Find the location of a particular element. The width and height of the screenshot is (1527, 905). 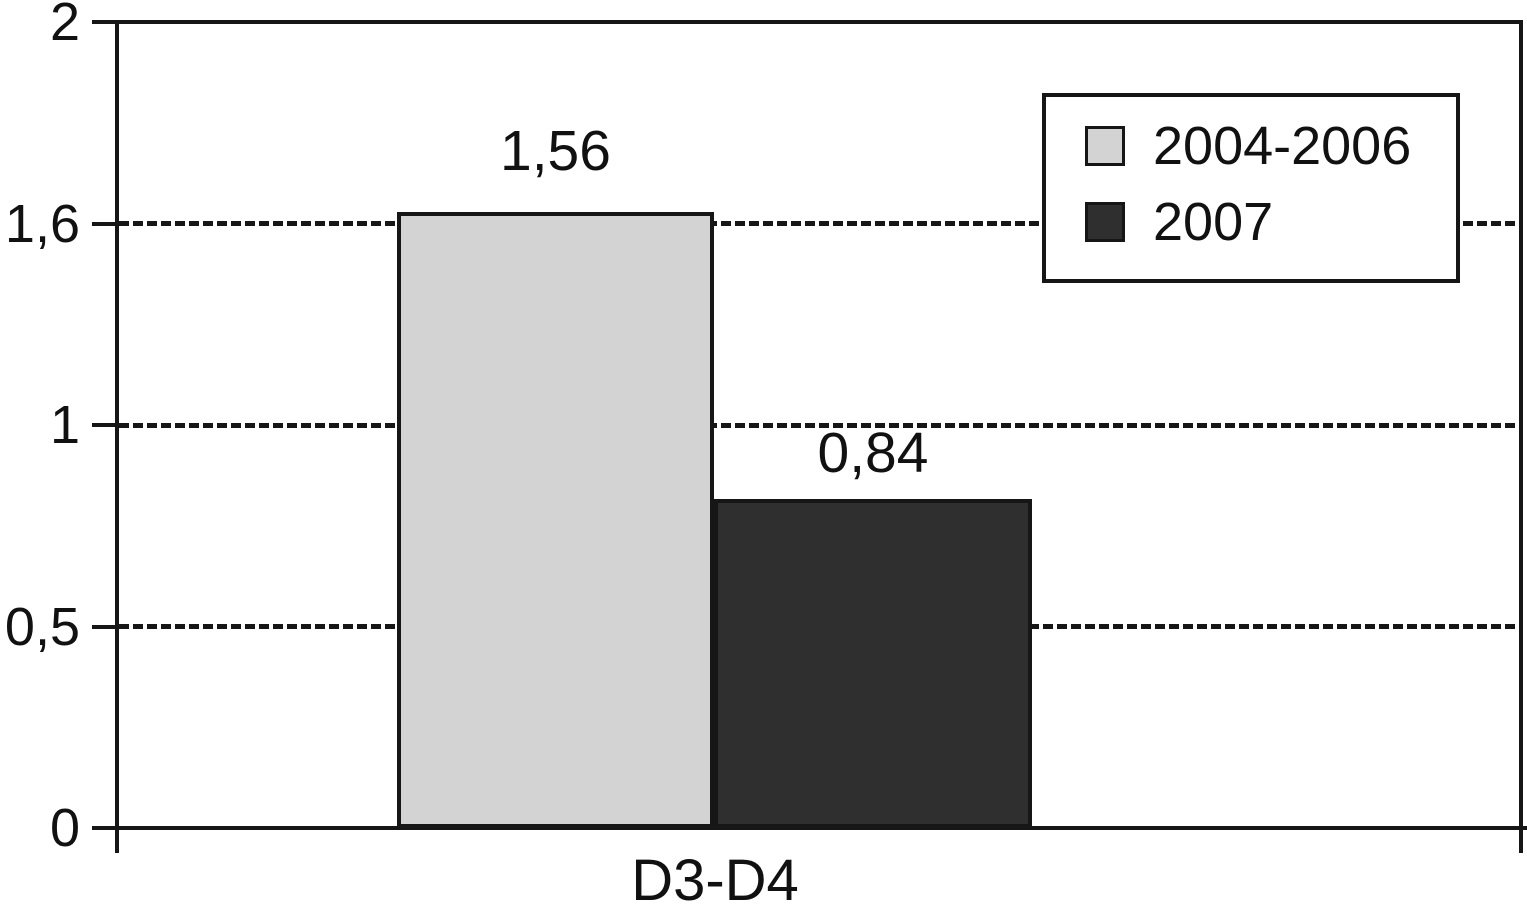

legend: 2004-2006 2007 is located at coordinates (1251, 188).